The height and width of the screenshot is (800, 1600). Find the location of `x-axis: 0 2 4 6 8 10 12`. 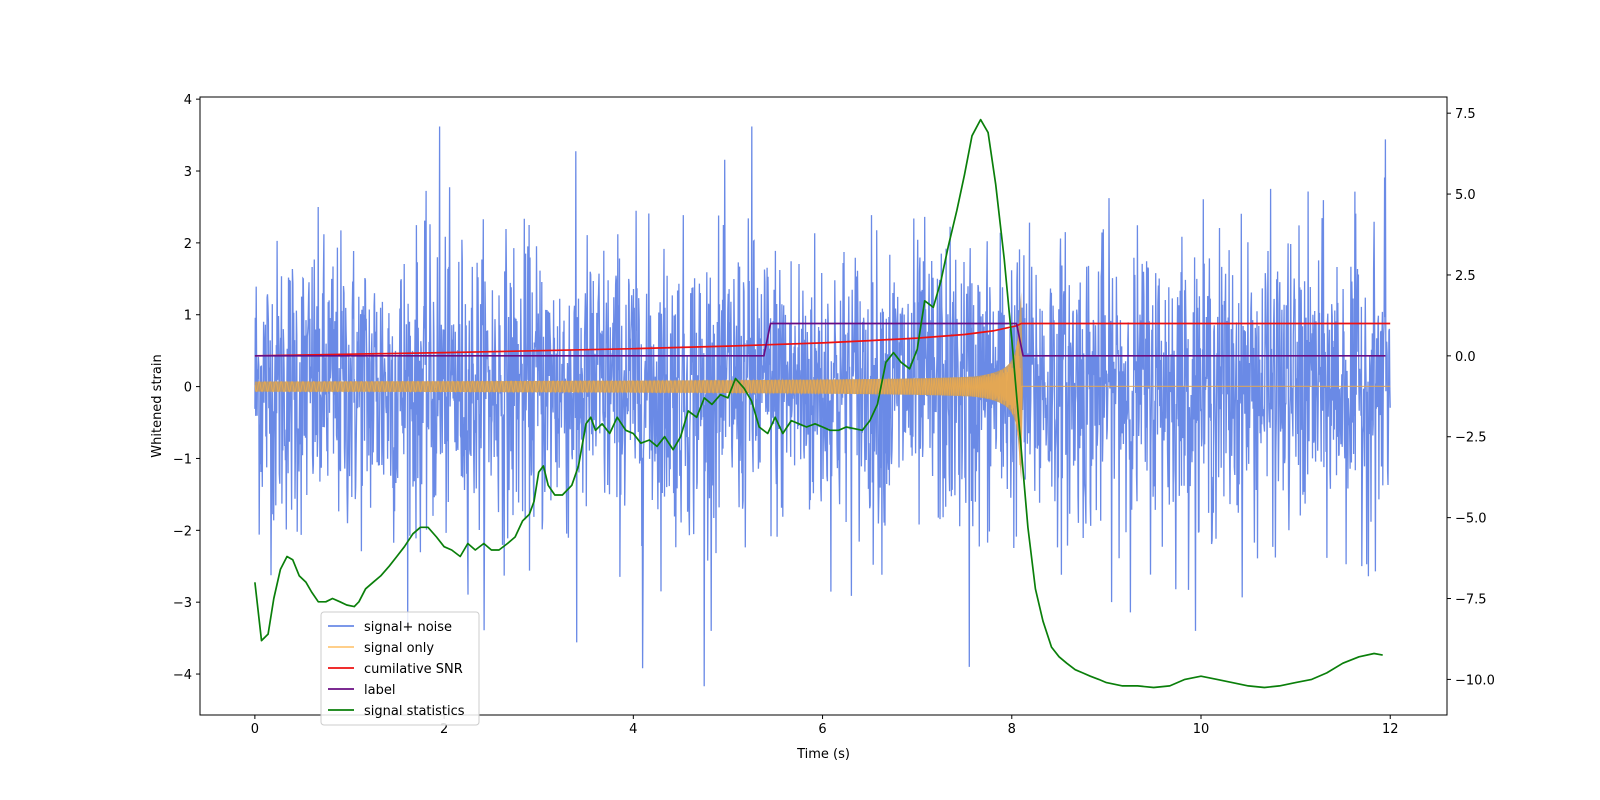

x-axis: 0 2 4 6 8 10 12 is located at coordinates (825, 726).